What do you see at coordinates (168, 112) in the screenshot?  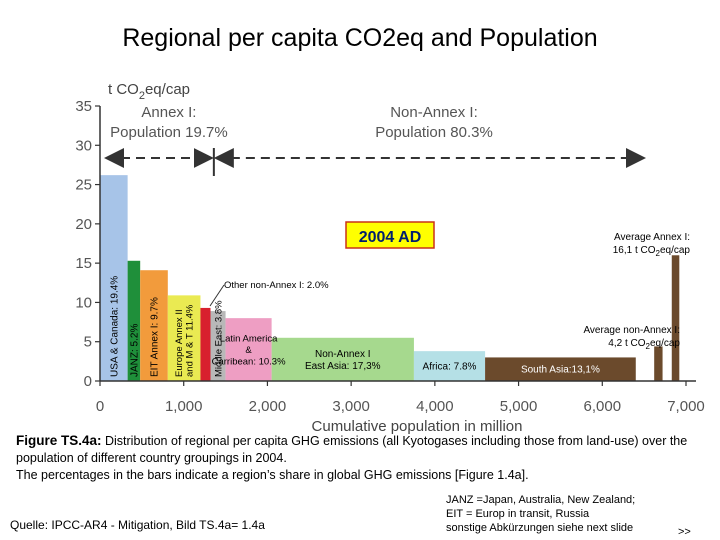 I see `annex1-text: Annex I:` at bounding box center [168, 112].